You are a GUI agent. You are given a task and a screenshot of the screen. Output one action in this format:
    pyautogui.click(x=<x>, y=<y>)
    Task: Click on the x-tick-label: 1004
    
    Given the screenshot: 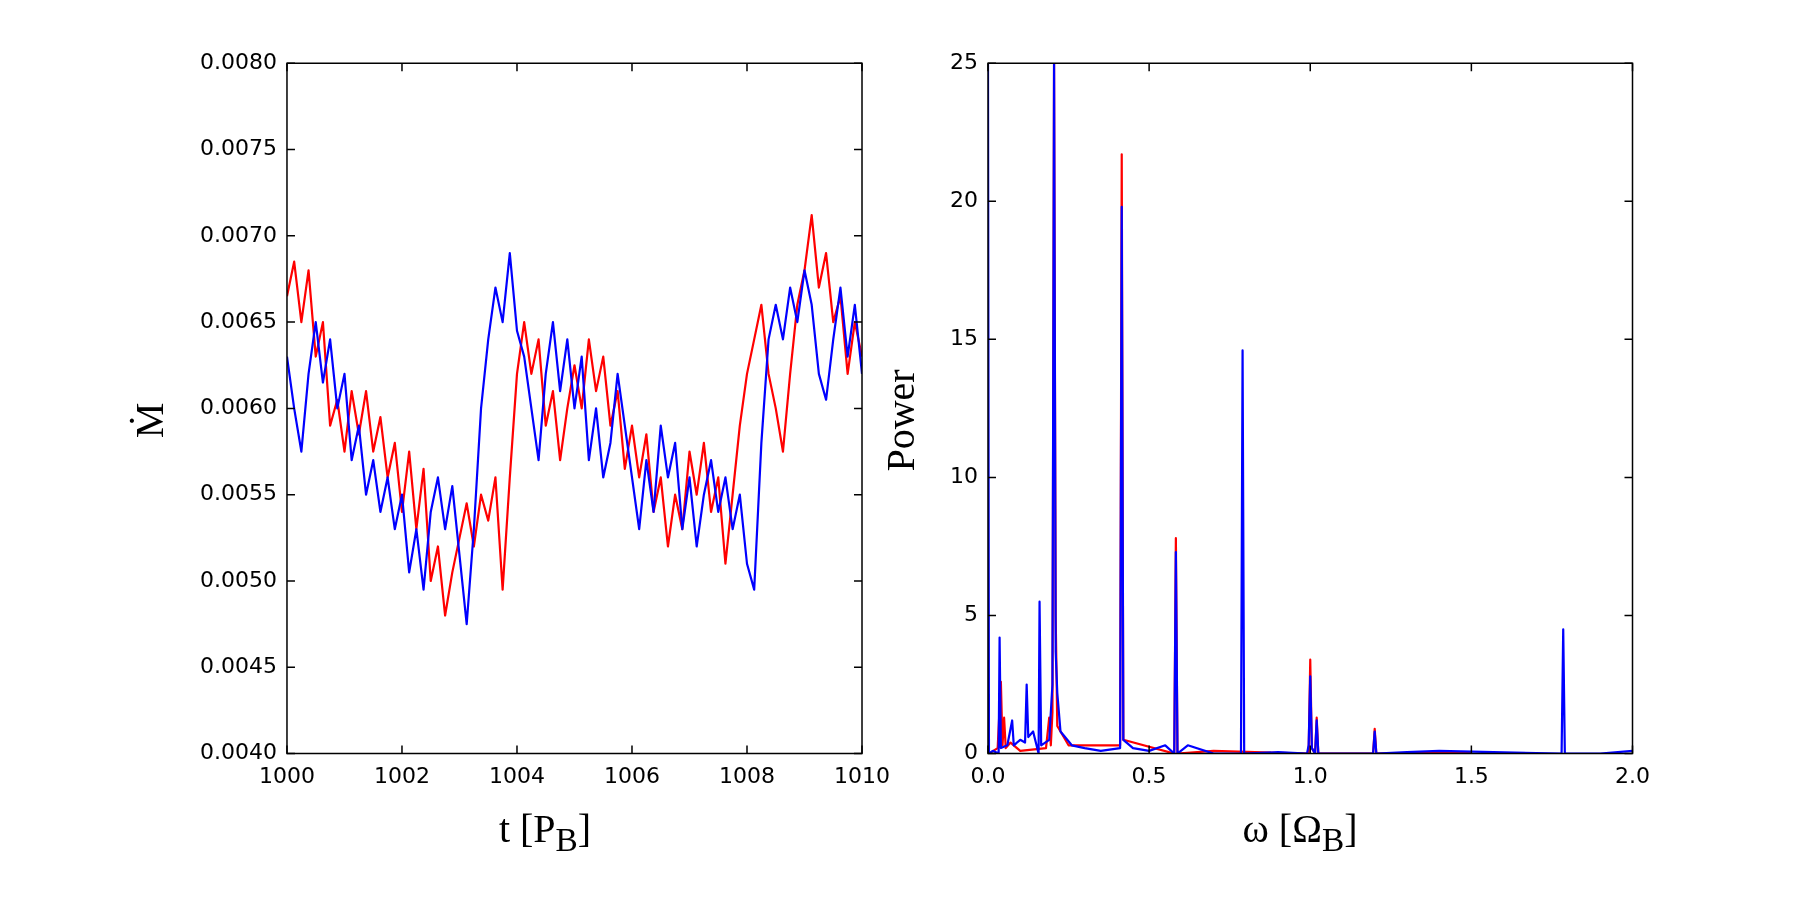 What is the action you would take?
    pyautogui.click(x=516, y=775)
    